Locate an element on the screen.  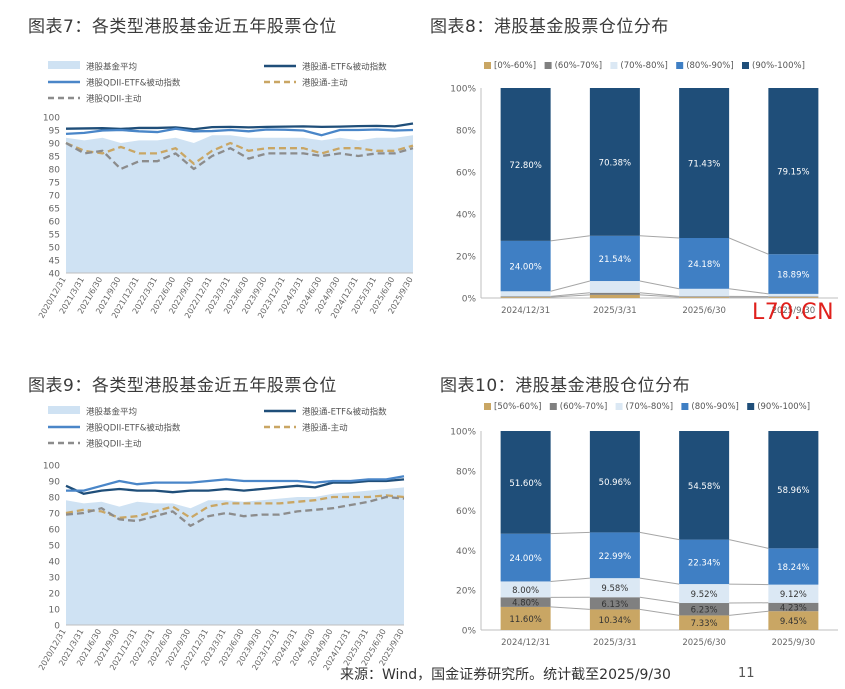
chart10-legend-label: [50%-60%] is located at coordinates (518, 407).